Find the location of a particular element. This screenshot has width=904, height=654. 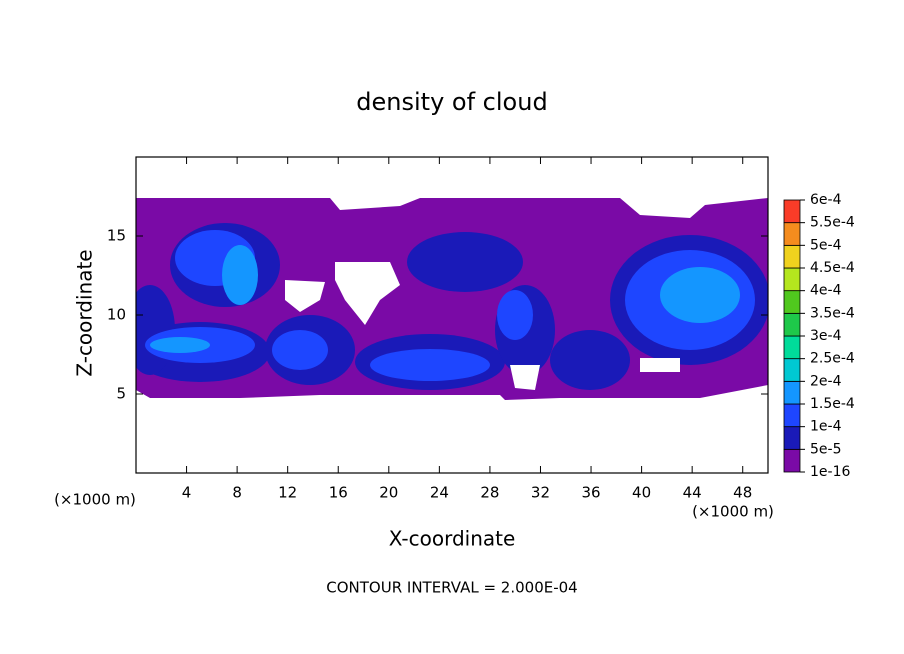

x-tick-label: 36 is located at coordinates (590, 493).